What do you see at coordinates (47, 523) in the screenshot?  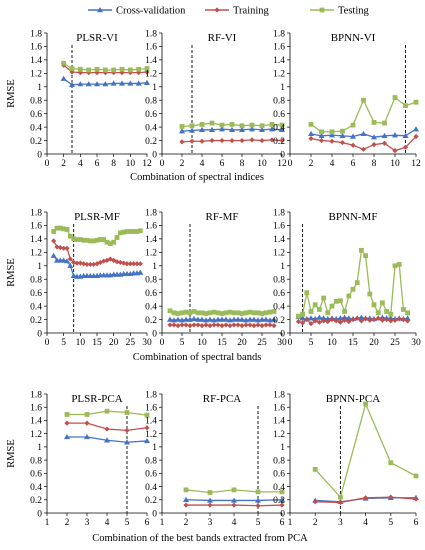 I see `x-tick-label: 1` at bounding box center [47, 523].